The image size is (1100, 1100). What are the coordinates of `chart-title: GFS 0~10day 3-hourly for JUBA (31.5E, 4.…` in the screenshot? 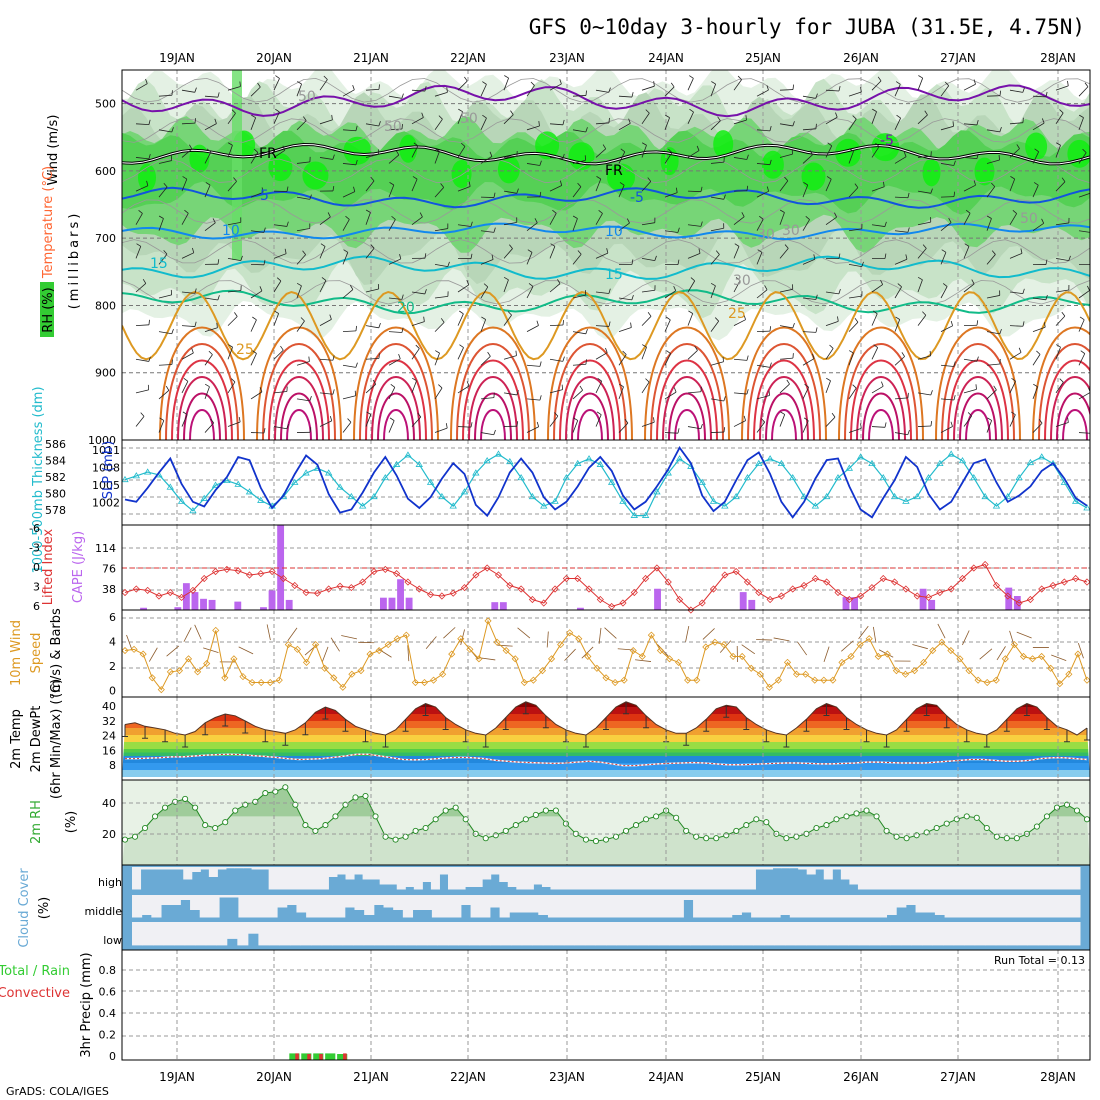 It's located at (807, 27).